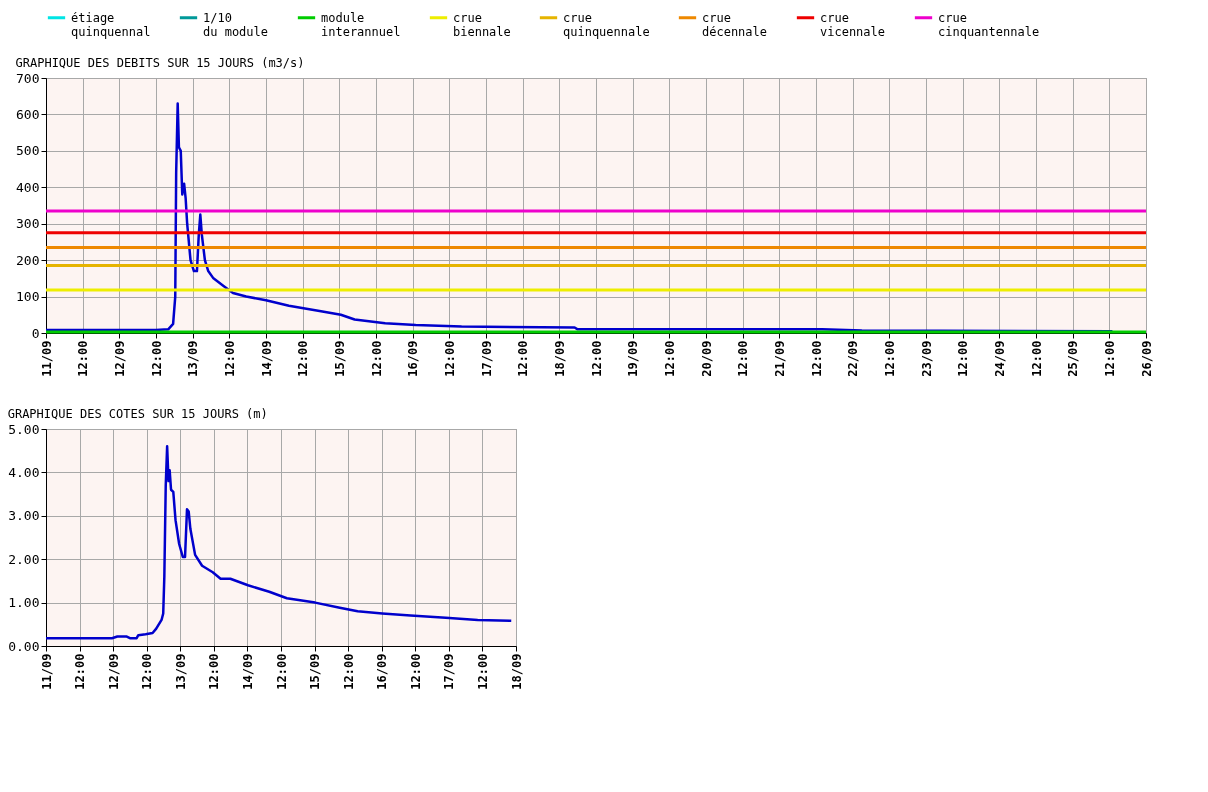 This screenshot has width=1208, height=792. I want to click on y-tick-label: 200, so click(28, 260).